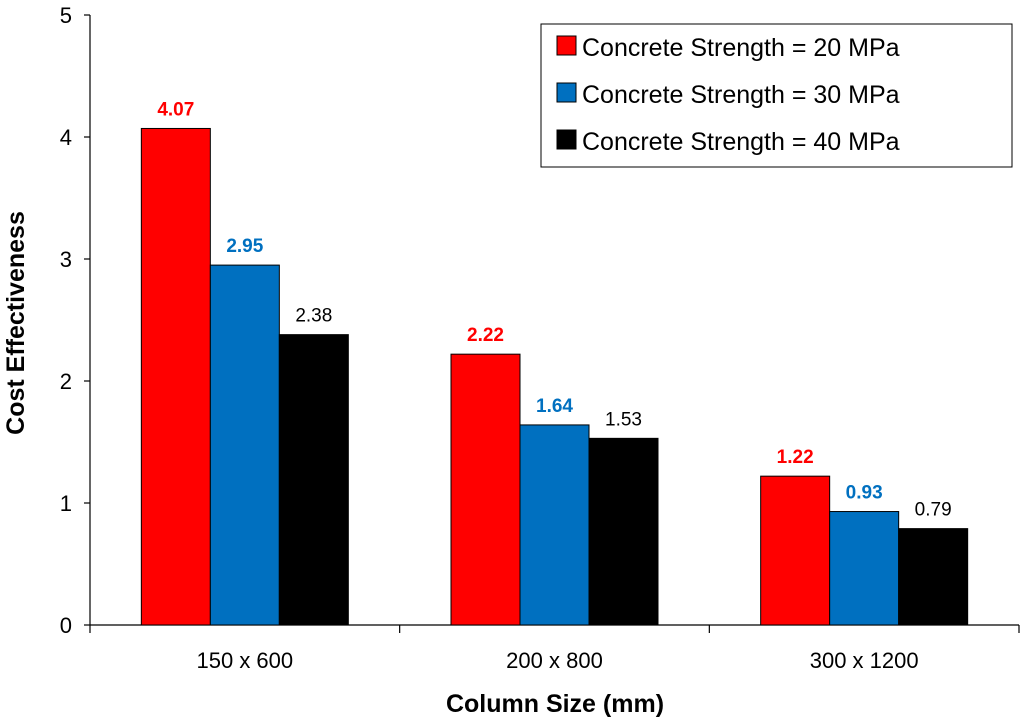 This screenshot has height=721, width=1024. What do you see at coordinates (75, 320) in the screenshot?
I see `y-axis: 0 1 2 3 4 5` at bounding box center [75, 320].